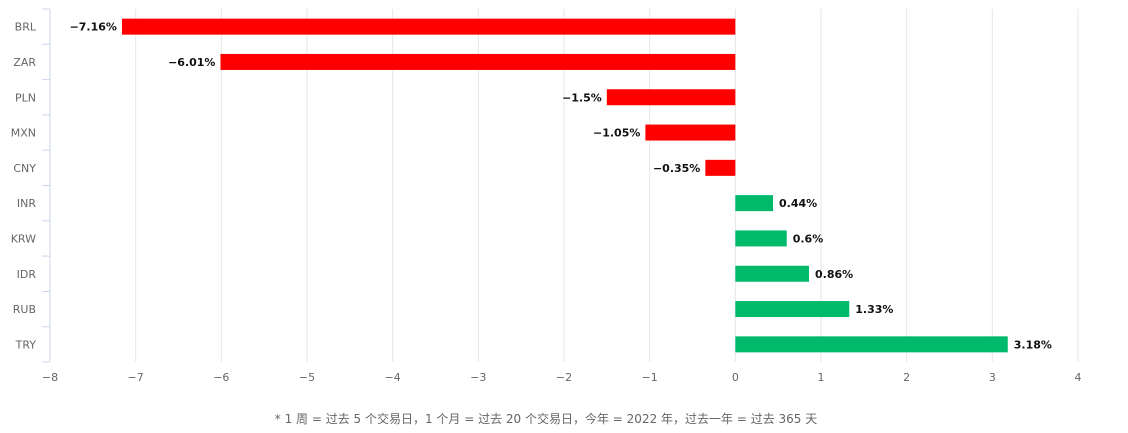 This screenshot has width=1128, height=433. I want to click on x-tick-label: −4, so click(393, 377).